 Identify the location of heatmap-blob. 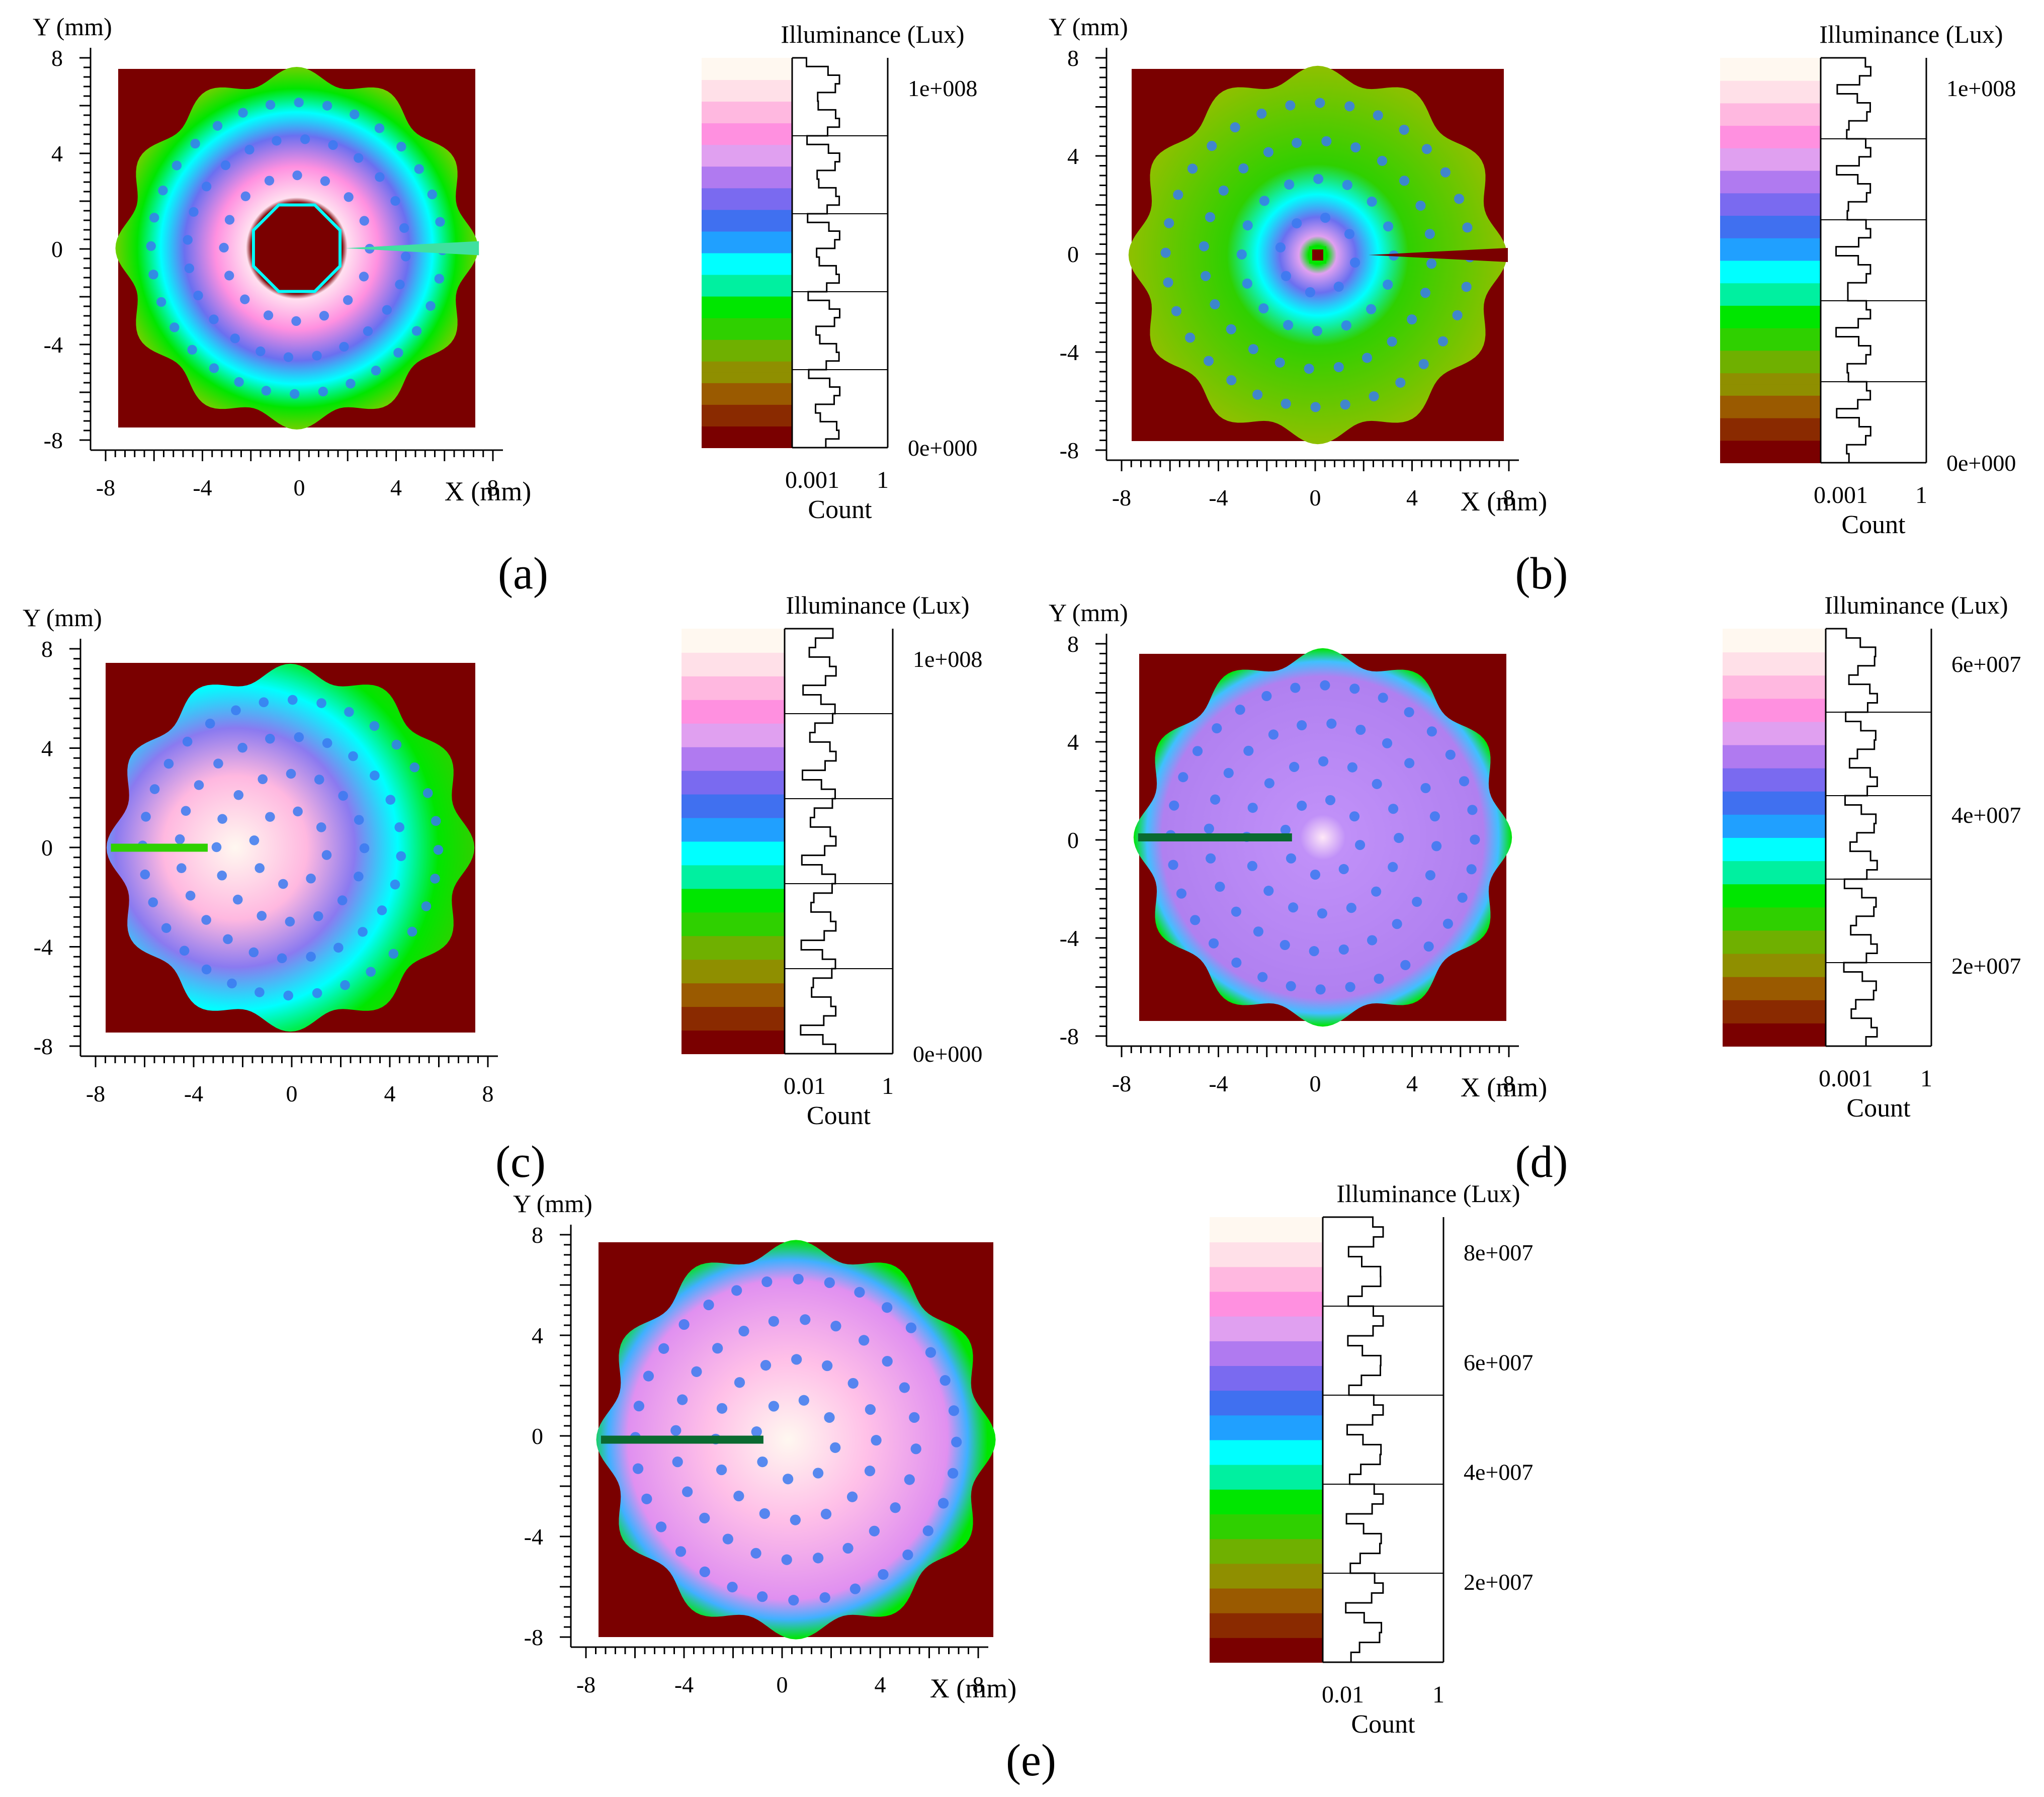
(1322, 838).